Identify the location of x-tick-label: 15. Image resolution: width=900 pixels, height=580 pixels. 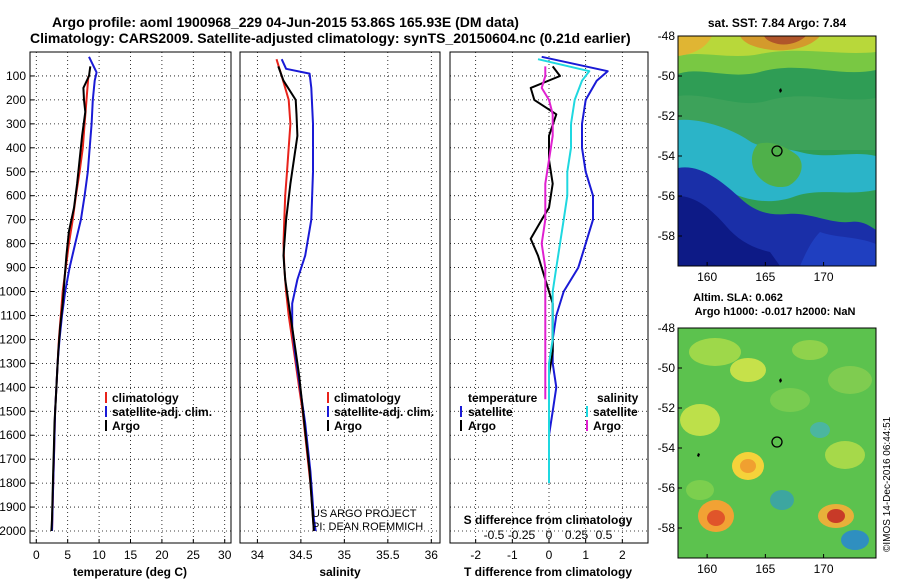
(131, 555).